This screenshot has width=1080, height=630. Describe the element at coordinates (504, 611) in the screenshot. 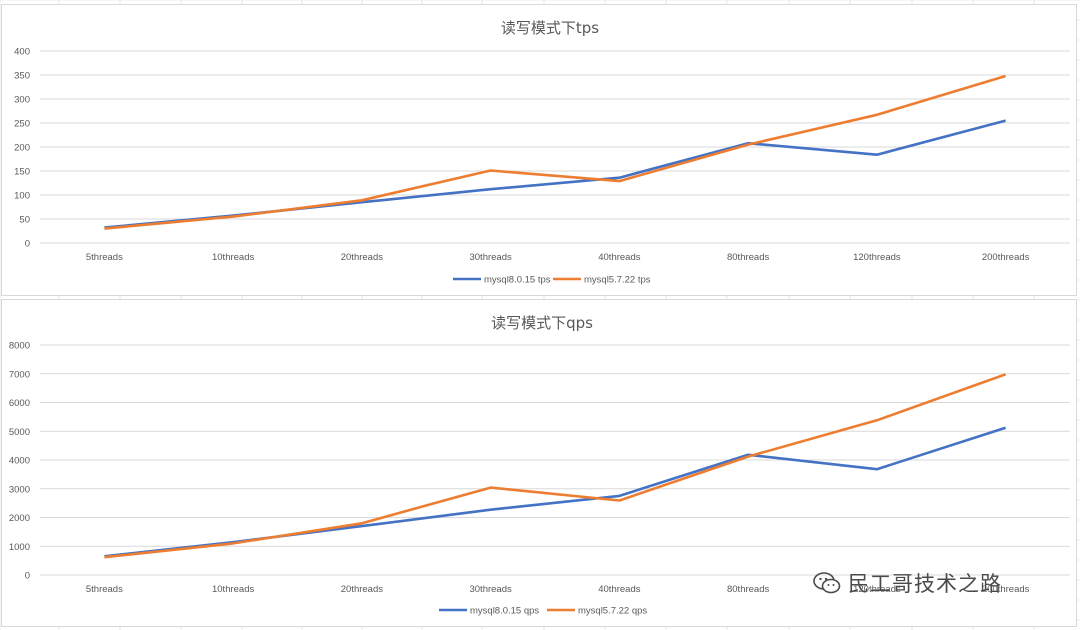

I see `legend-label: mysql8.0.15 qps` at that location.